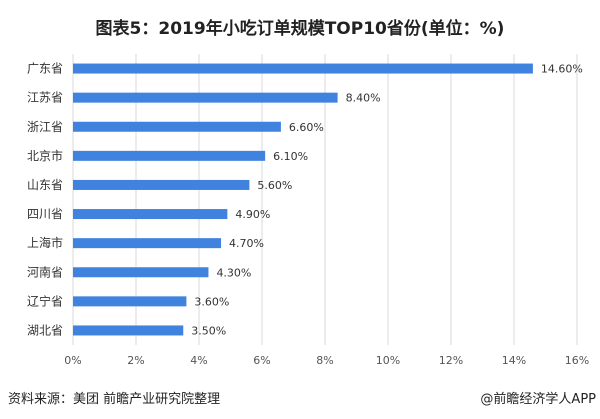  I want to click on chart-title: 图表5：2019年小吃订单规模TOP10省份(单位：%), so click(300, 29).